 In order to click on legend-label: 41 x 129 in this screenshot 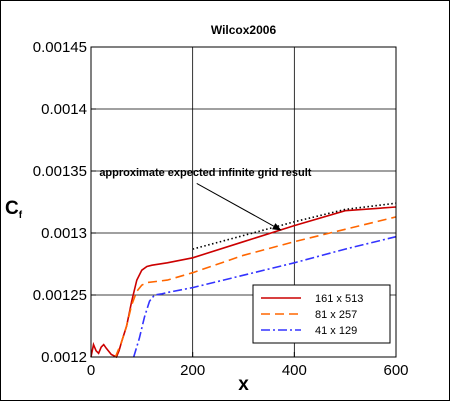, I will do `click(336, 331)`.